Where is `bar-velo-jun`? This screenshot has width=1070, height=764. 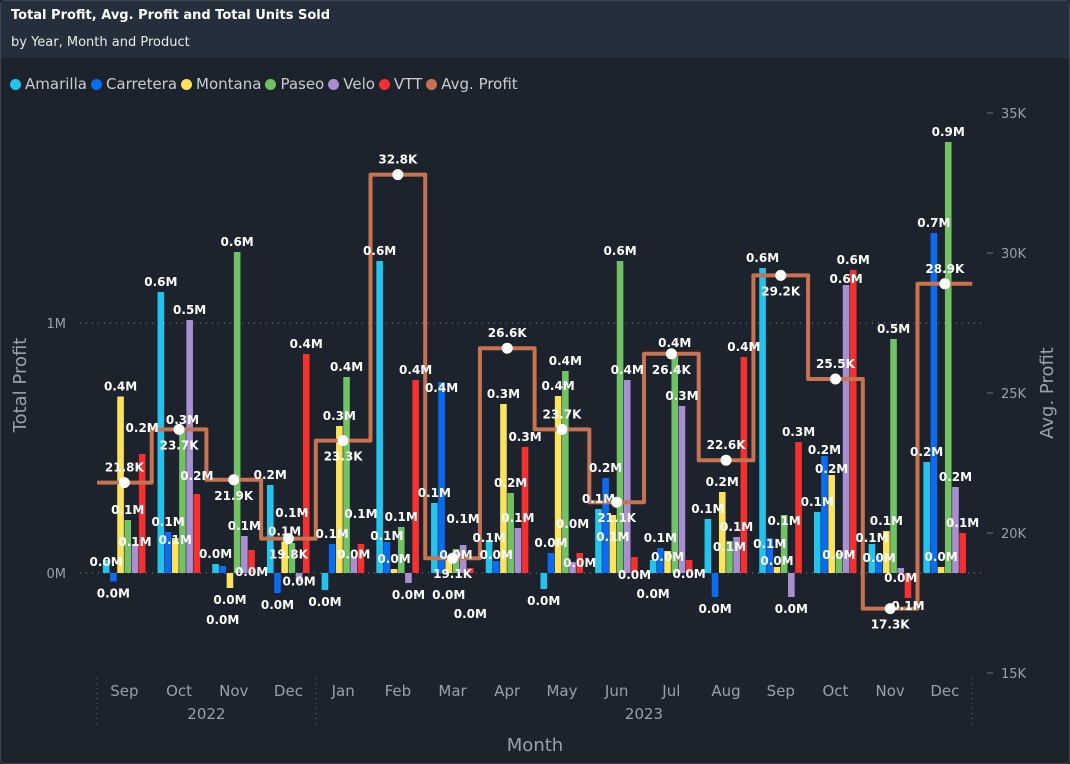 bar-velo-jun is located at coordinates (627, 476).